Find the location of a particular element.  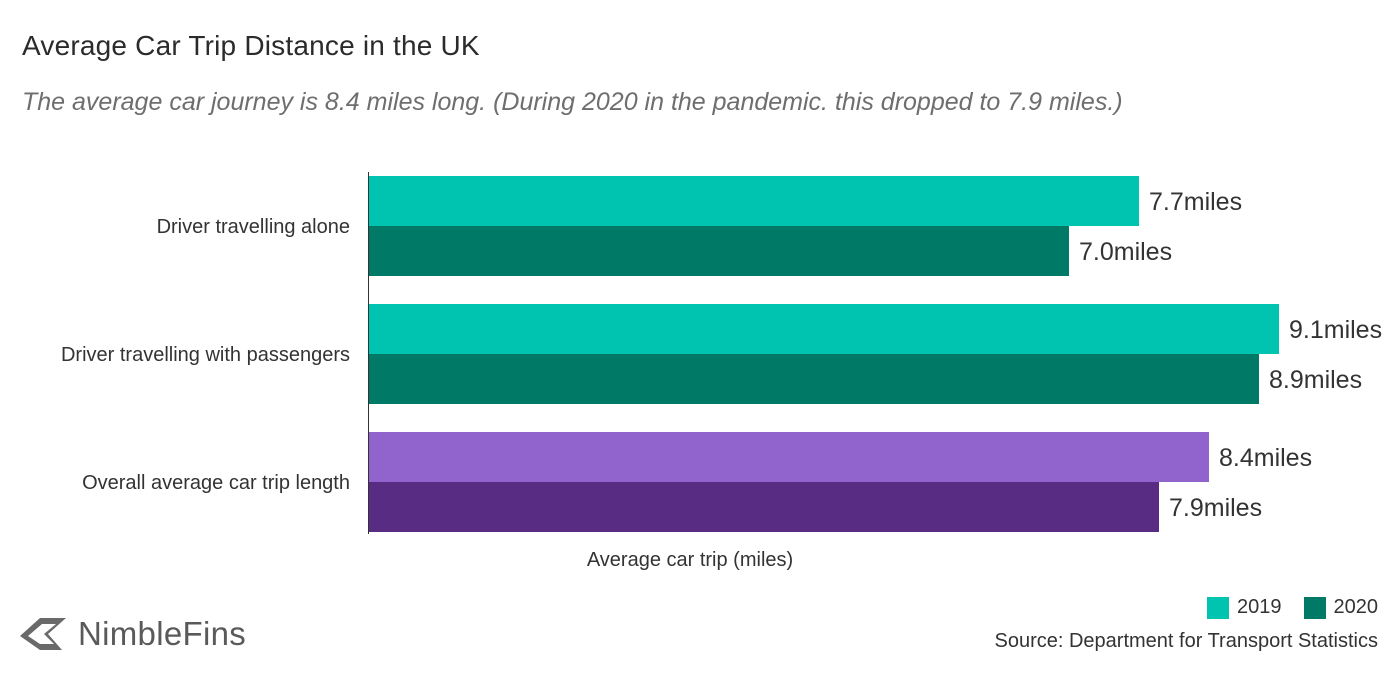

data-label: 7.0miles is located at coordinates (1125, 252).